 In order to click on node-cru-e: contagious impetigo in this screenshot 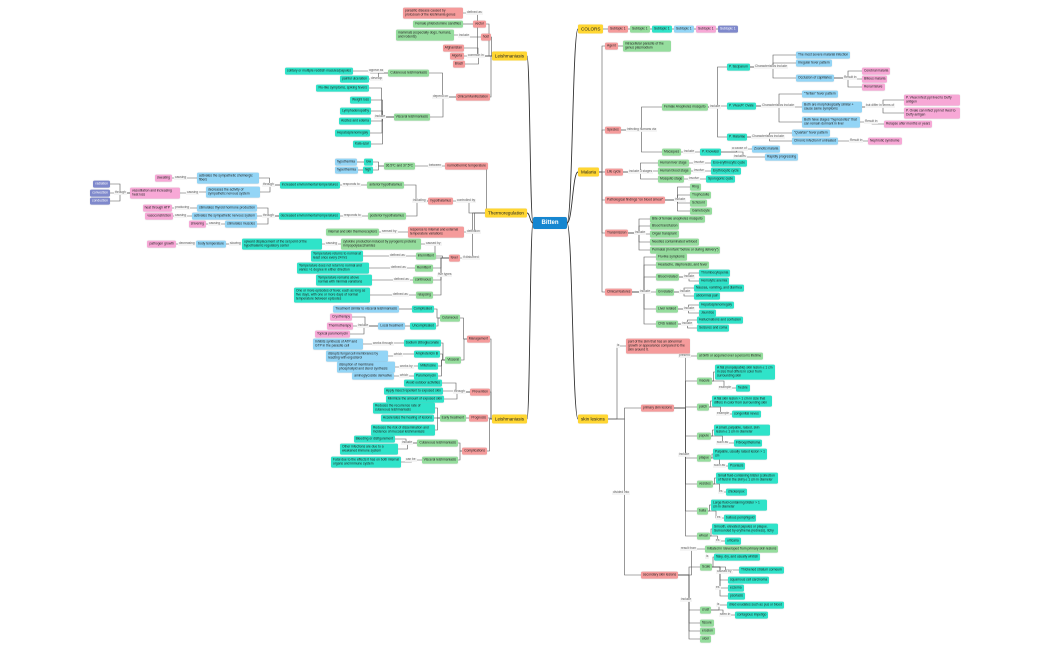, I will do `click(752, 615)`.